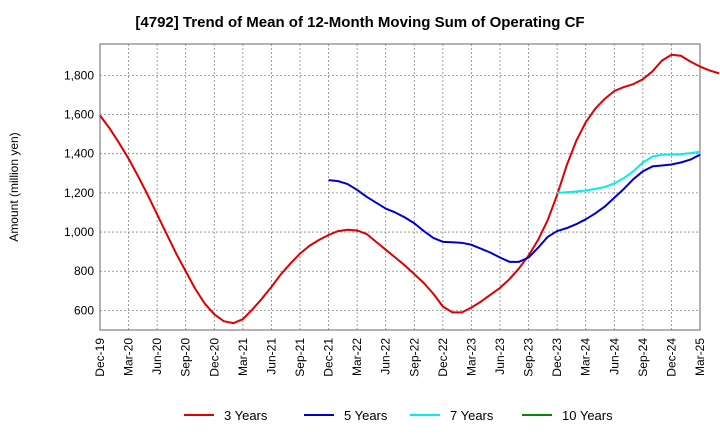 The image size is (720, 440). What do you see at coordinates (386, 356) in the screenshot?
I see `x-tick-label: Jun-22` at bounding box center [386, 356].